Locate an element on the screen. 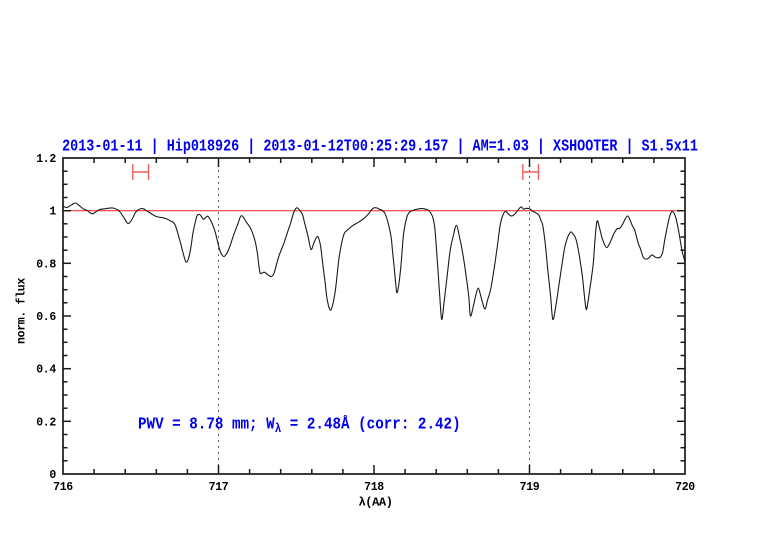  svg-text: 0.2 is located at coordinates (46, 422).